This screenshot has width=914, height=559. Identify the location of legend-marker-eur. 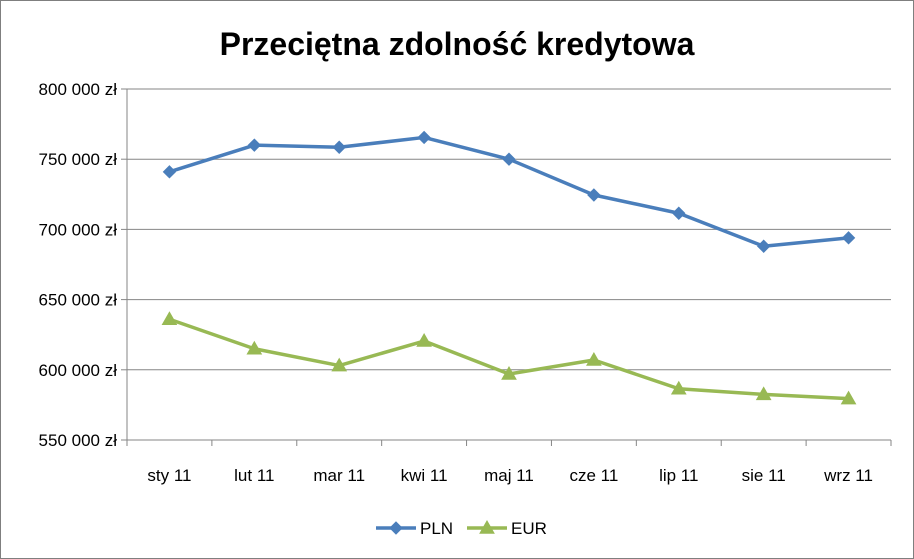
(487, 526).